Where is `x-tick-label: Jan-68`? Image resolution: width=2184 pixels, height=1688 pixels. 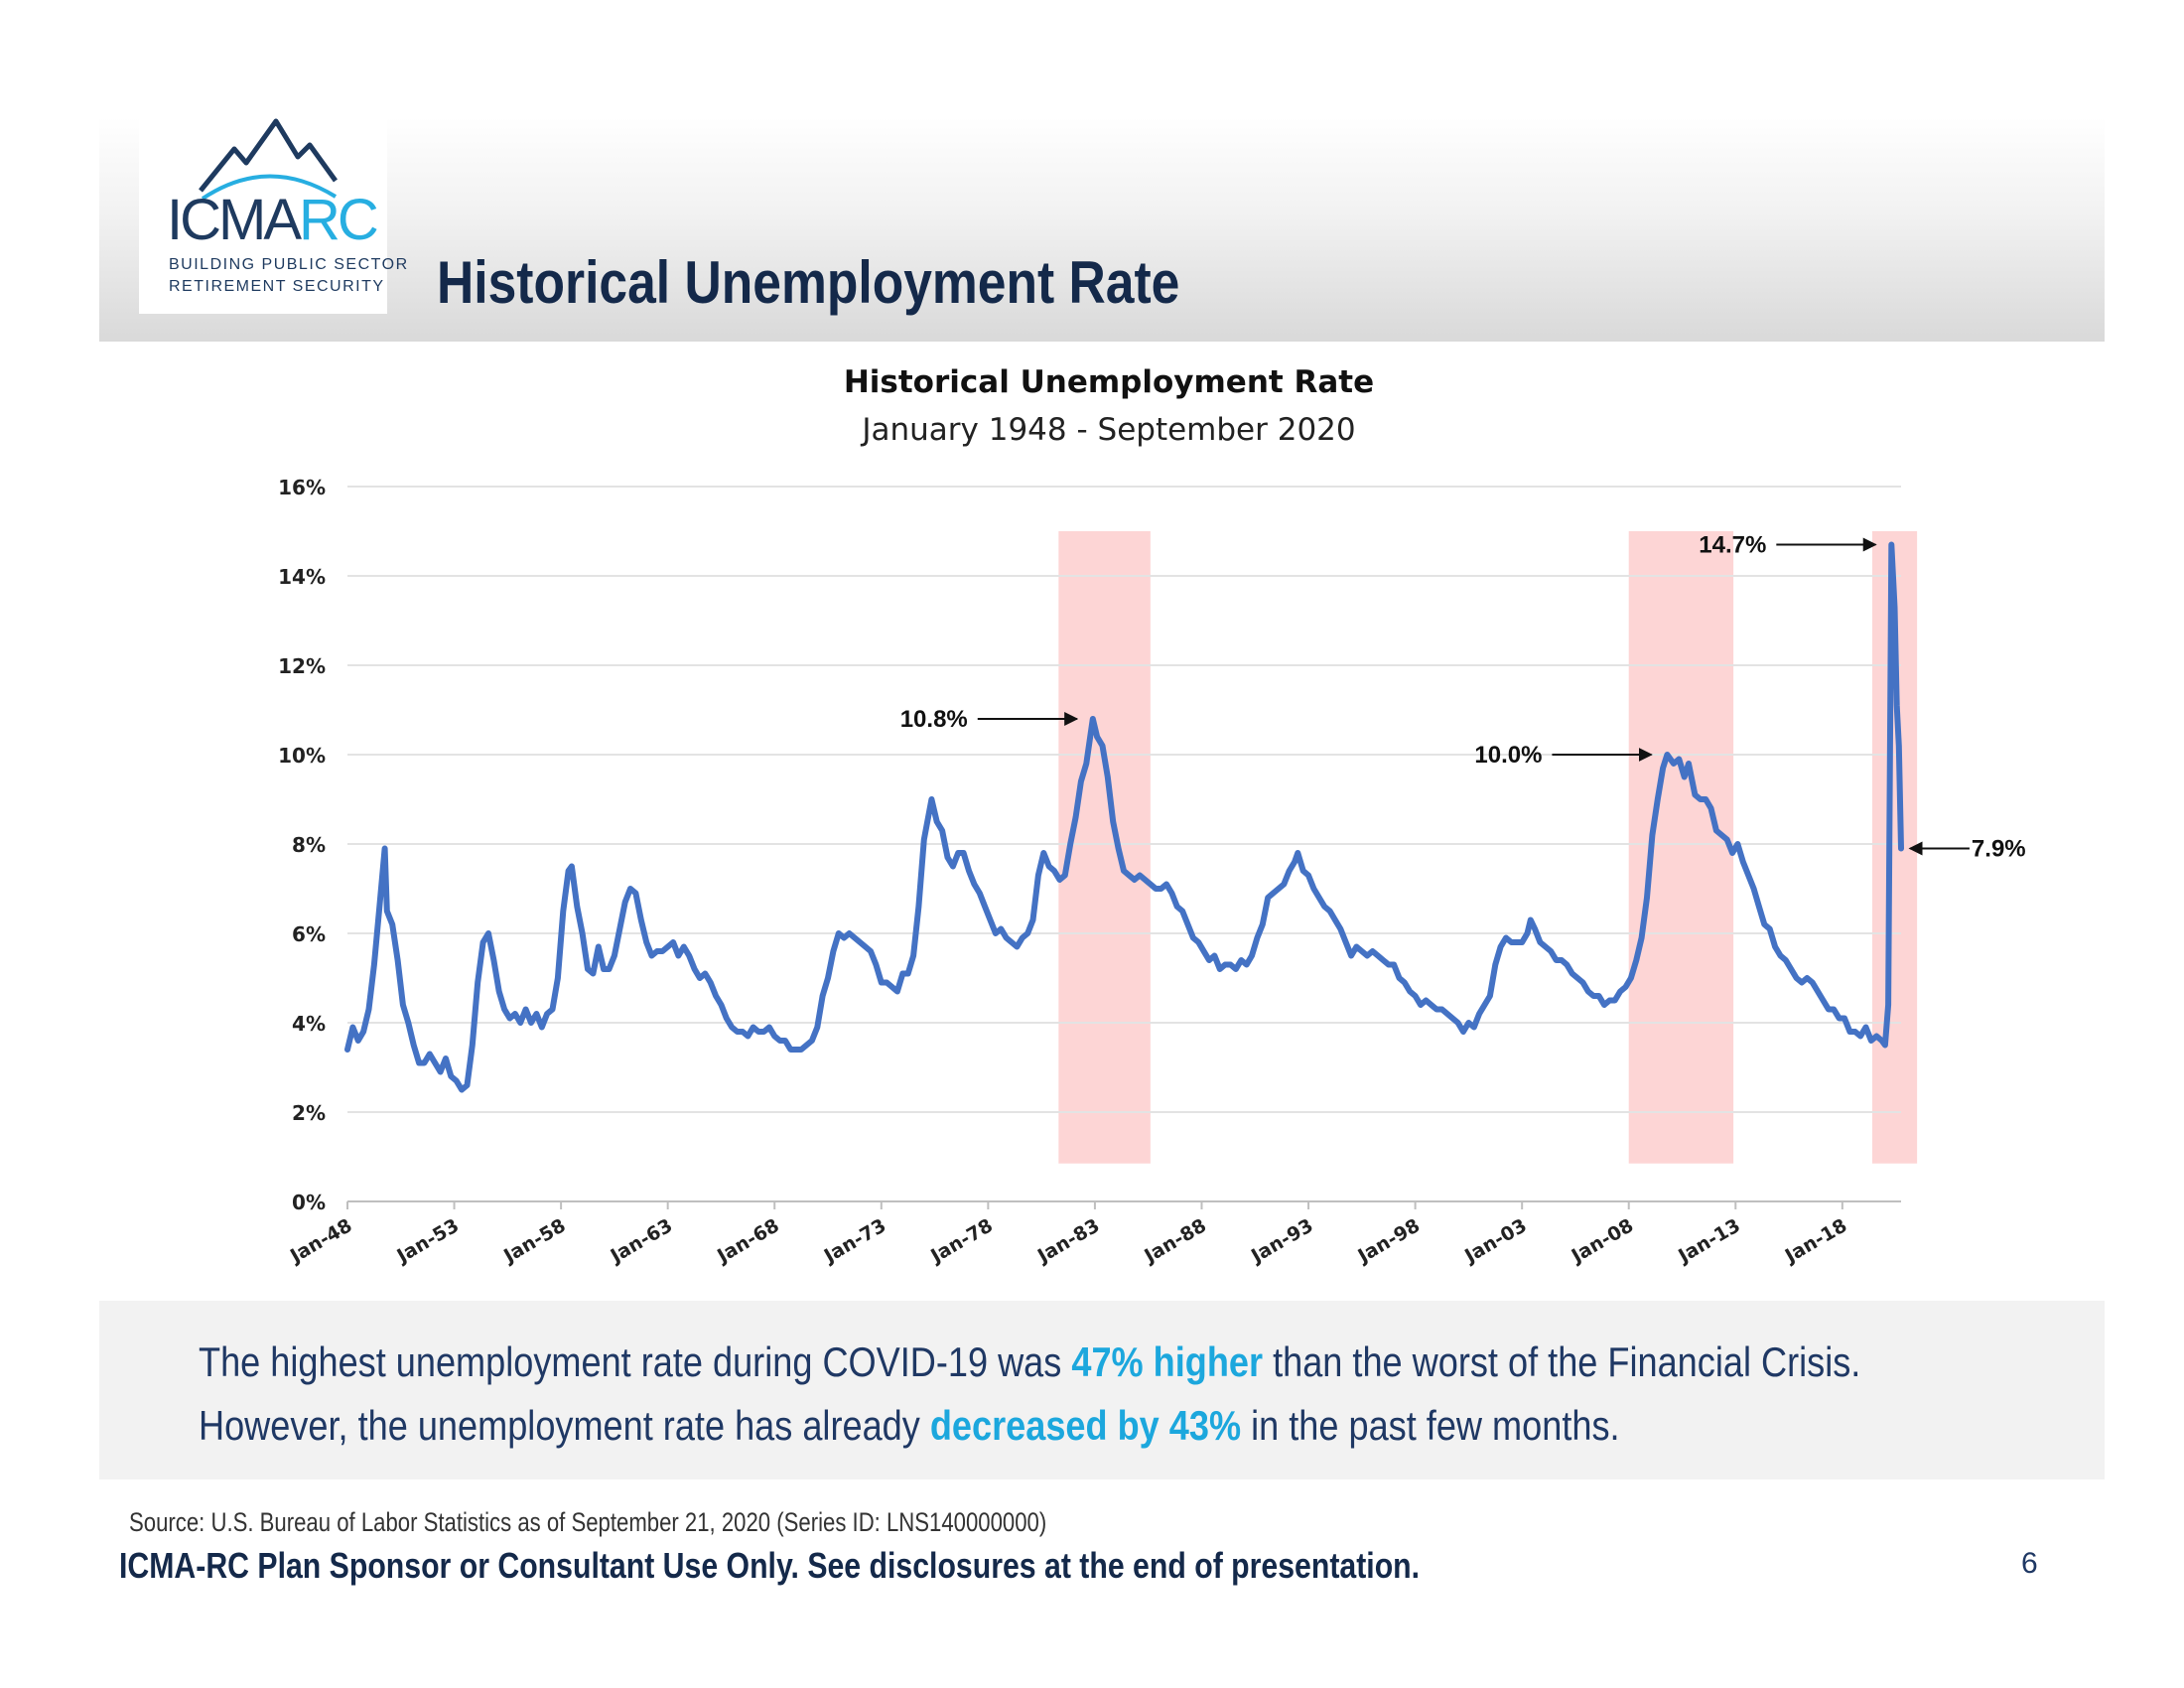 x-tick-label: Jan-68 is located at coordinates (747, 1241).